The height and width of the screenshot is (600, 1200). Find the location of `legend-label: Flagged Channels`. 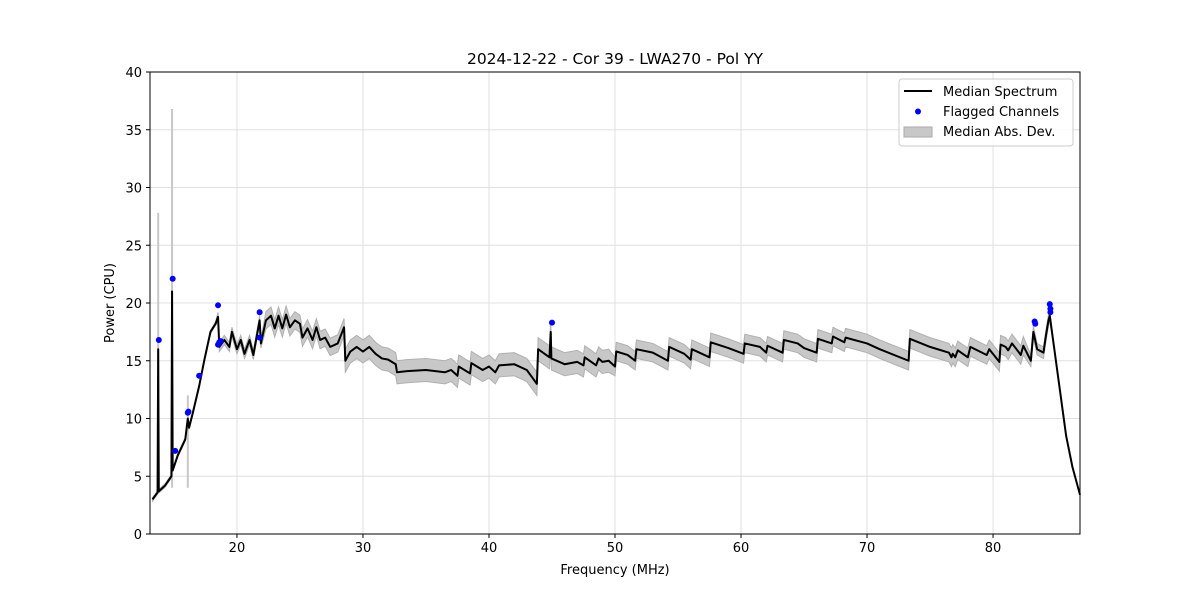

legend-label: Flagged Channels is located at coordinates (1001, 112).